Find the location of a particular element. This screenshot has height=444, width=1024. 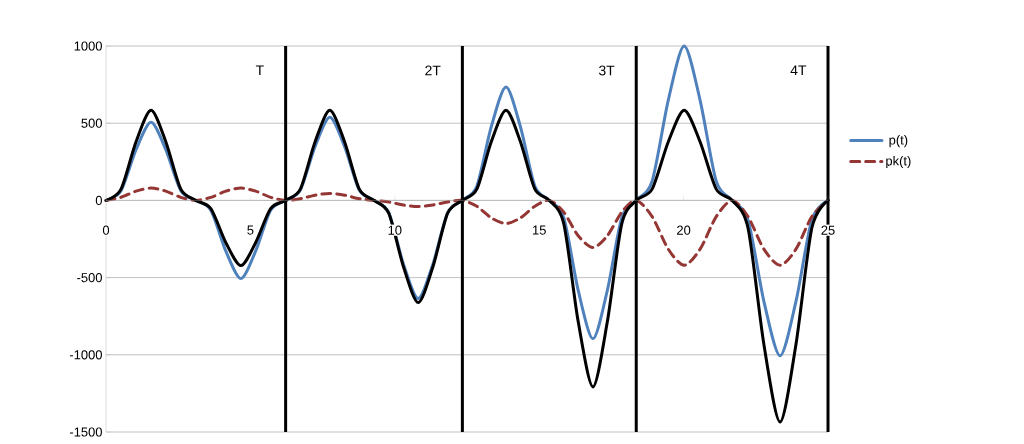

legend-label: p(t) is located at coordinates (898, 141).